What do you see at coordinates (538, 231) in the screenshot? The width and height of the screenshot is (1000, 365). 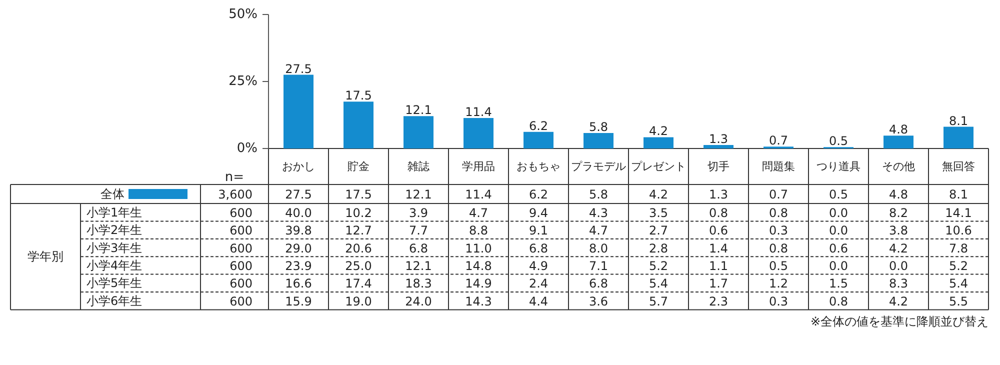 I see `text: 9.1` at bounding box center [538, 231].